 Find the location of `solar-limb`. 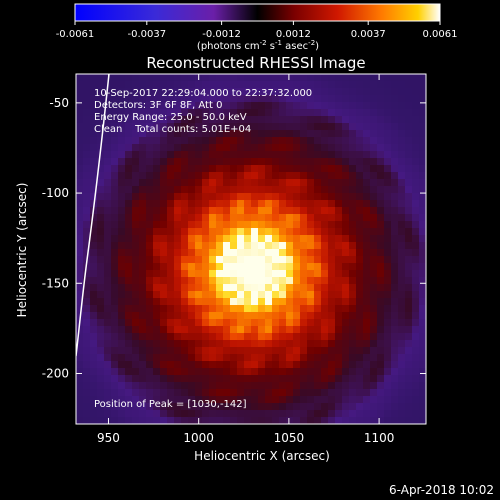

solar-limb is located at coordinates (93, 215).